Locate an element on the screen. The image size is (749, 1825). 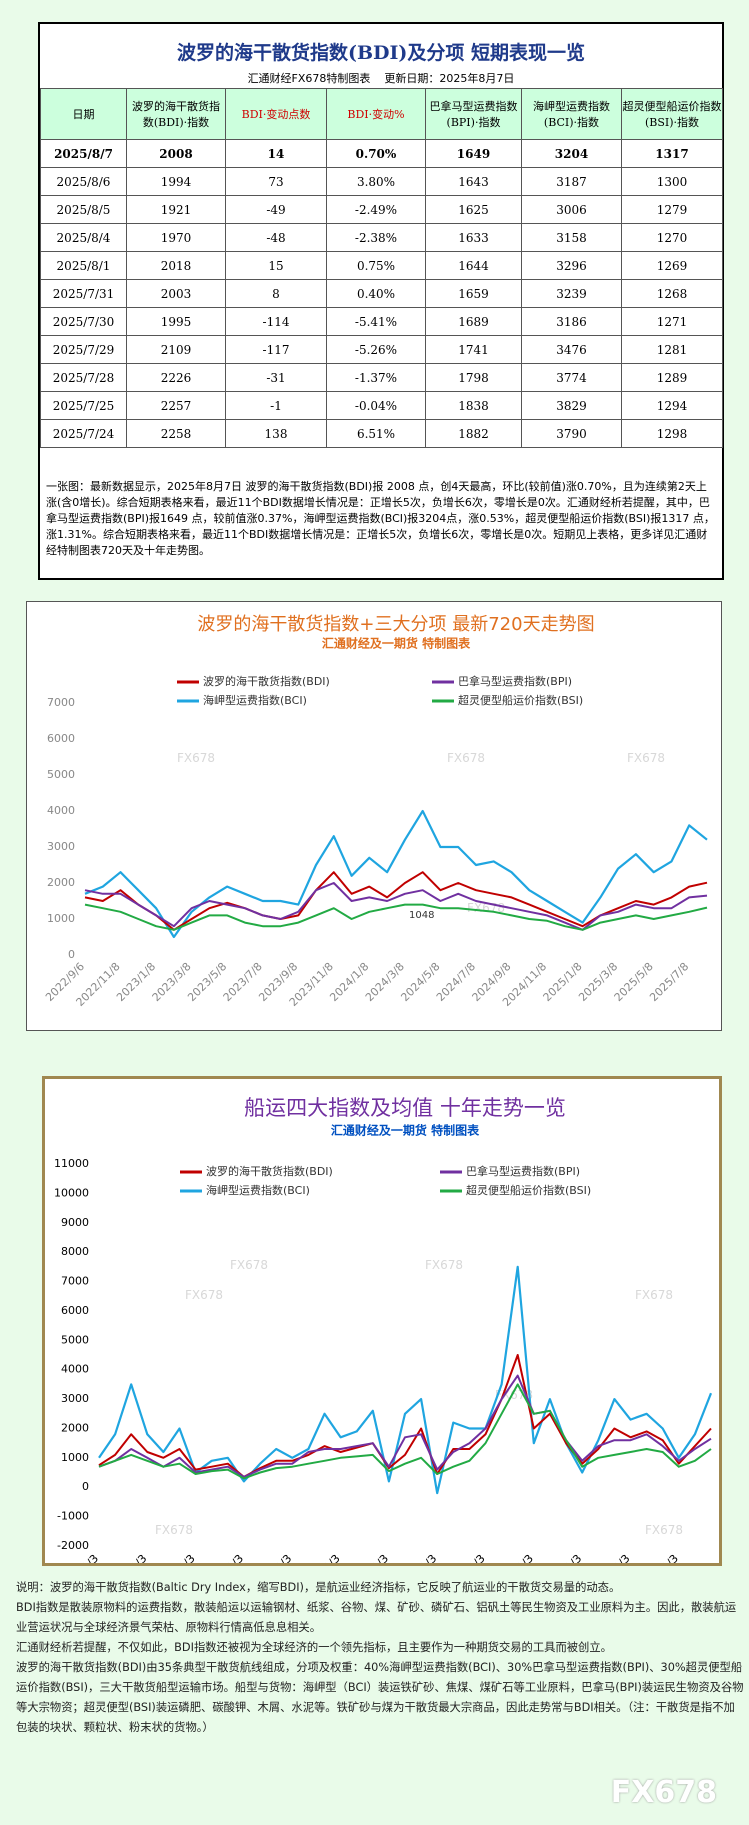
table-cell: 1921 is located at coordinates (176, 209).